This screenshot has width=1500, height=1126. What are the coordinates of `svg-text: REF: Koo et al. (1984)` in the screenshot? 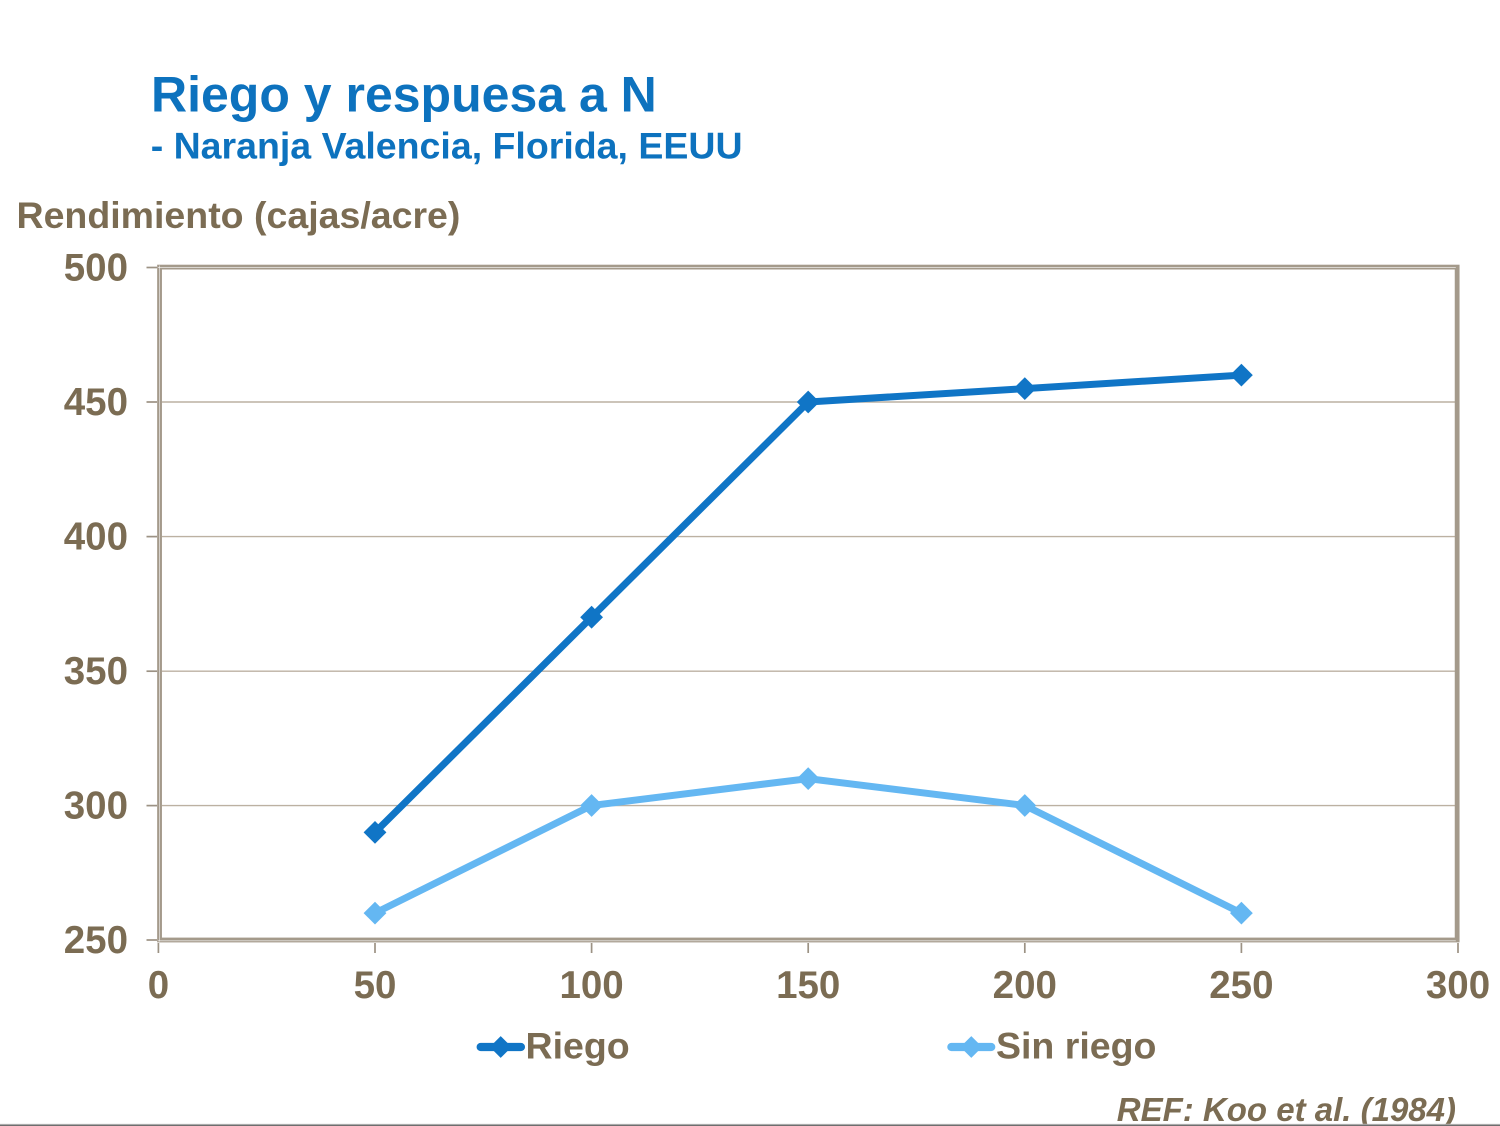 It's located at (1286, 1108).